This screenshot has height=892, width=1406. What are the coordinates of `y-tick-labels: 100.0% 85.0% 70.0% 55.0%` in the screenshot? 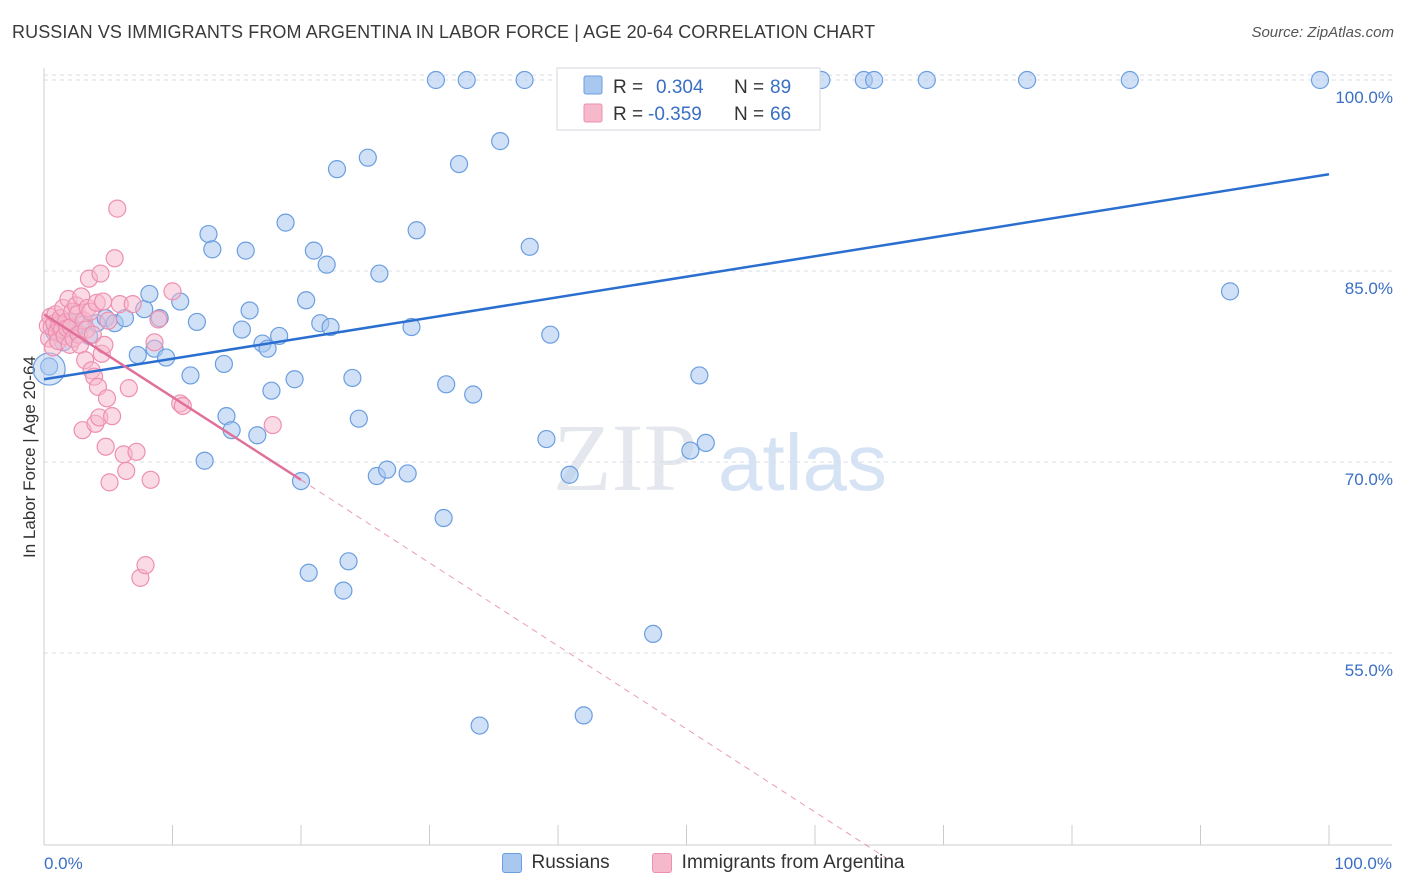 It's located at (1364, 384).